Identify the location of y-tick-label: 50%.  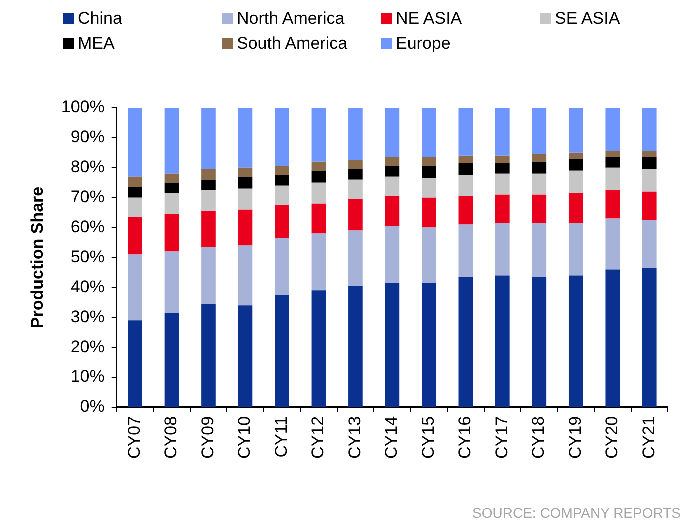
(87, 256).